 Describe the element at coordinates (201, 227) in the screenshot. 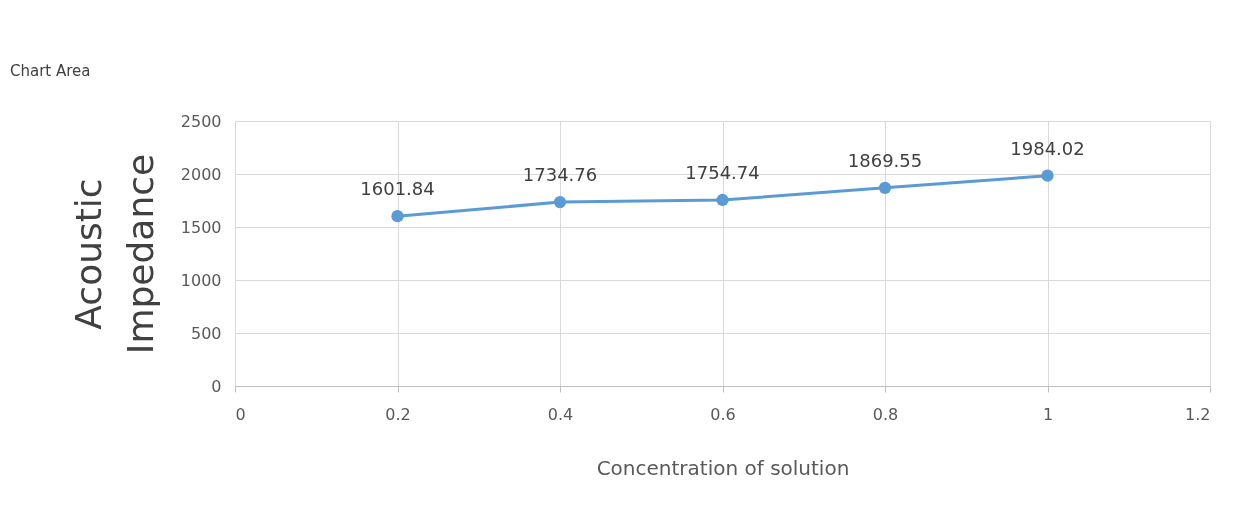

I see `y-tick-label: 1500` at that location.